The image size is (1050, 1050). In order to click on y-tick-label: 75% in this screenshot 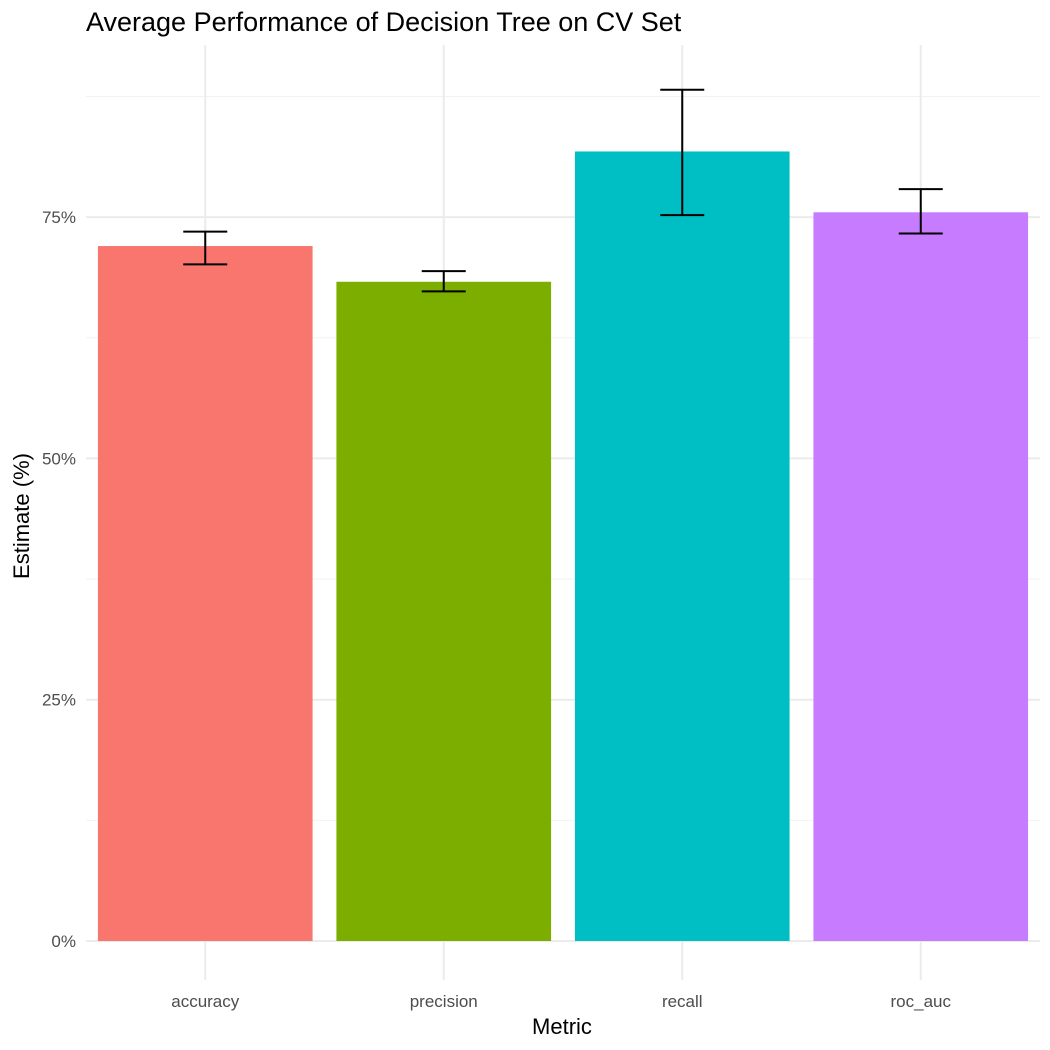, I will do `click(59, 217)`.